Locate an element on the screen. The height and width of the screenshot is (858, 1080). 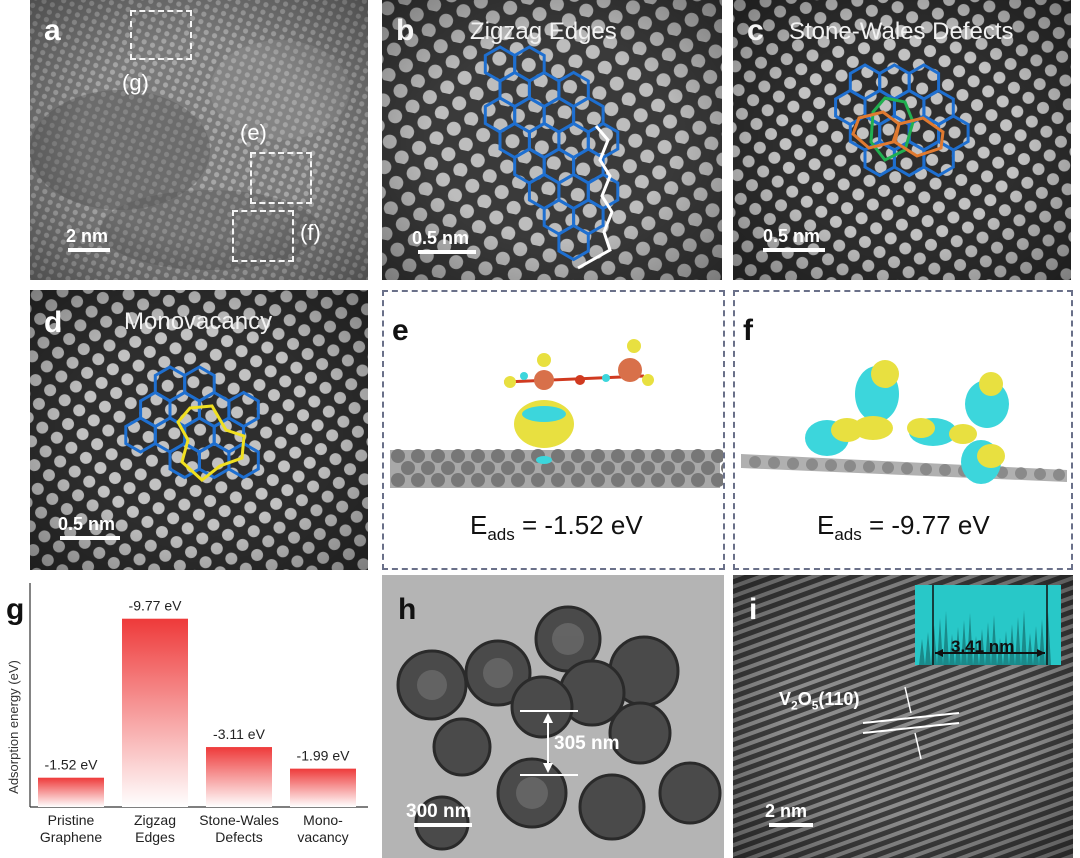
bar-value-label-3: -1.99 eV is located at coordinates (324, 756).